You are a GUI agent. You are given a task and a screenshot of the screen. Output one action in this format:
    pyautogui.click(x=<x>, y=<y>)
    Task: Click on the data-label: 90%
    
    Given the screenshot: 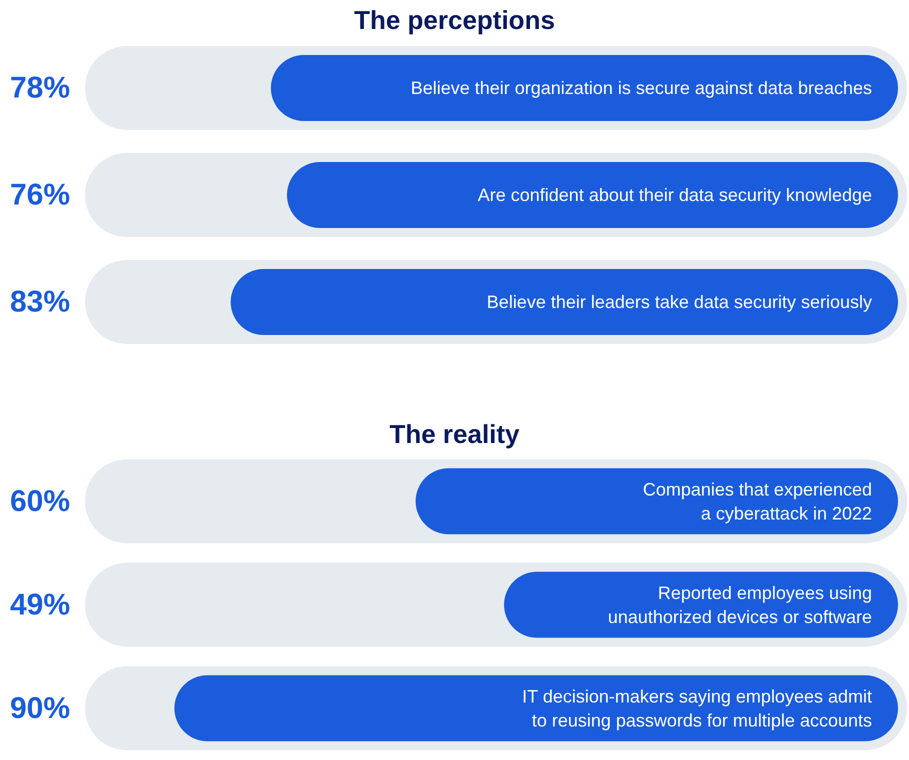 What is the action you would take?
    pyautogui.click(x=40, y=708)
    